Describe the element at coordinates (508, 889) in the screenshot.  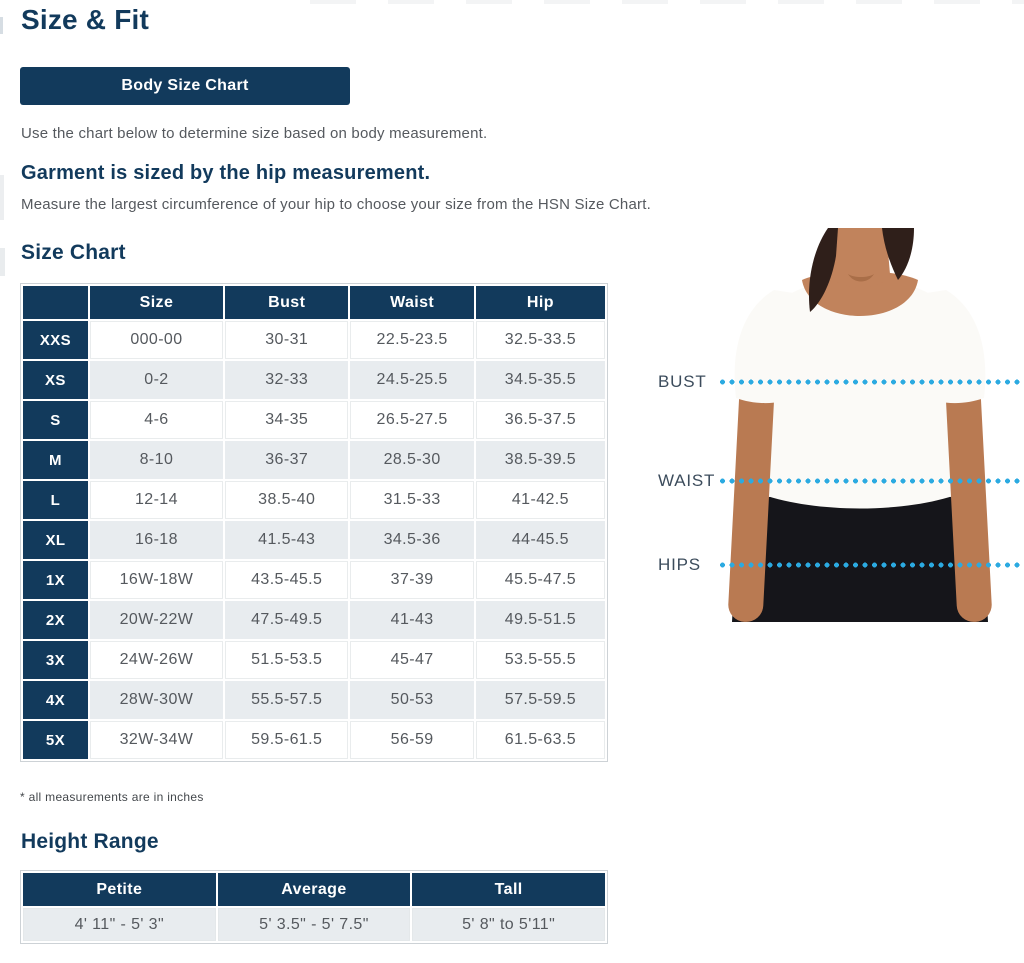
I see `height-range-column-header: Tall` at that location.